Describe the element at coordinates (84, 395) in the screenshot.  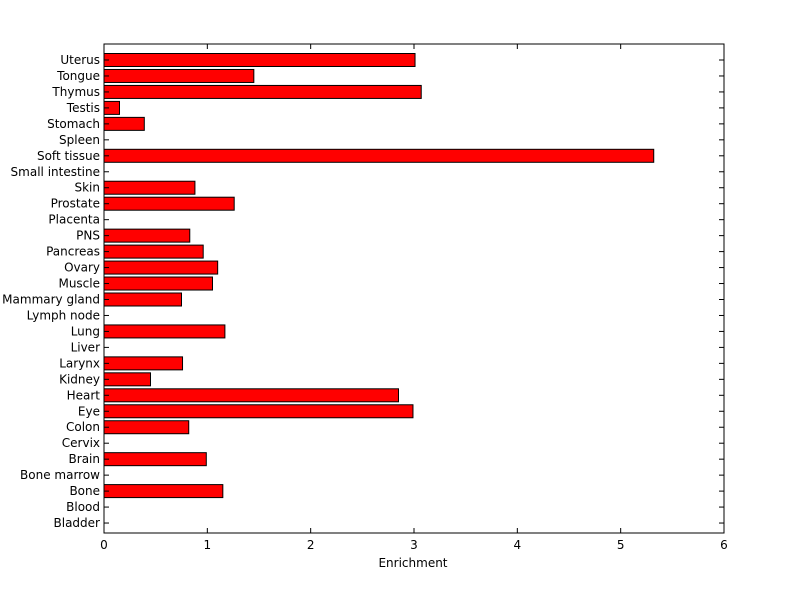
I see `y-tick-label: Heart` at that location.